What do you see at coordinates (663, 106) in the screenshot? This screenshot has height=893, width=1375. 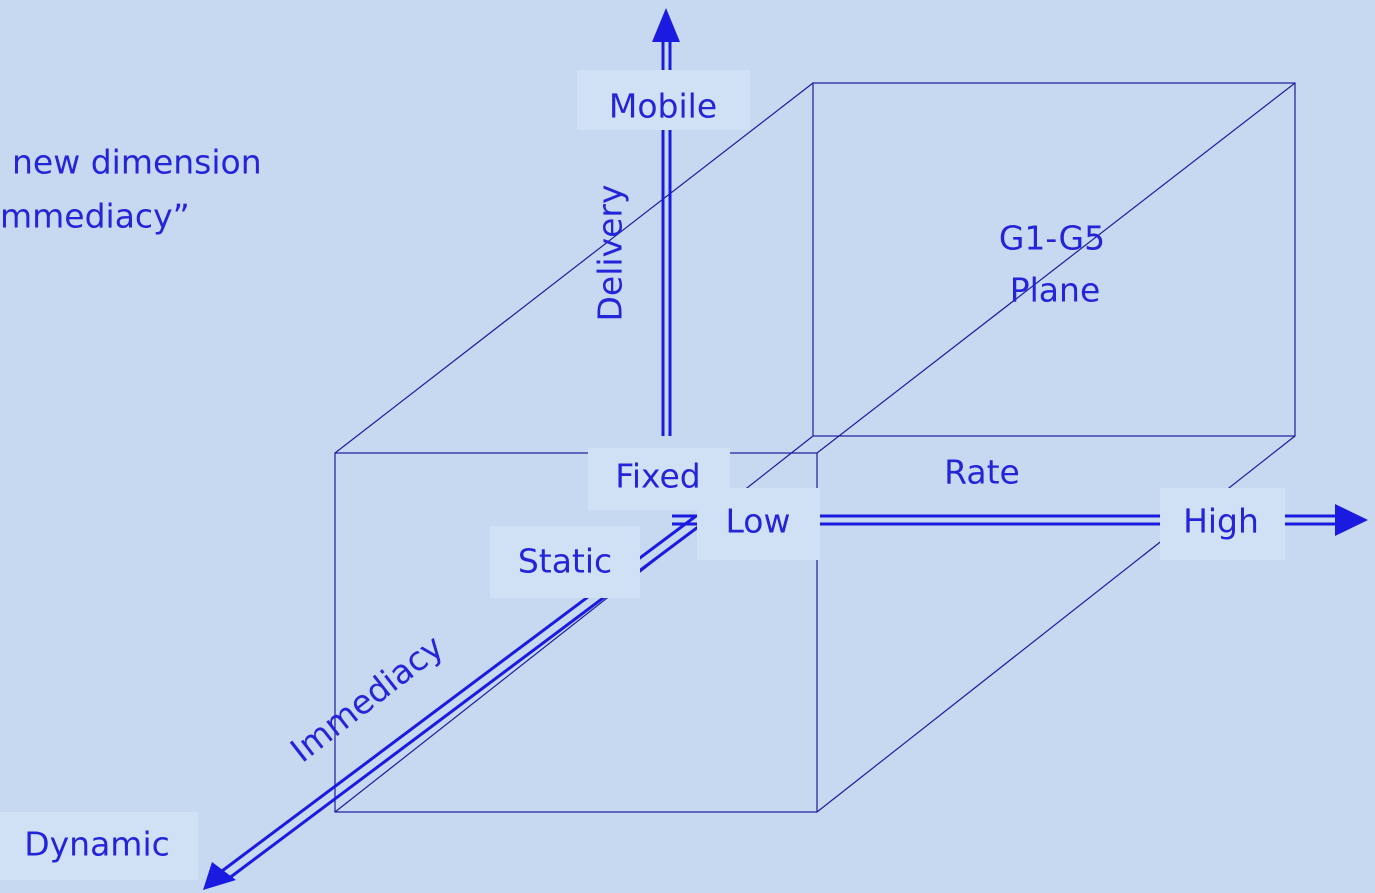 I see `axis-high: Mobile` at bounding box center [663, 106].